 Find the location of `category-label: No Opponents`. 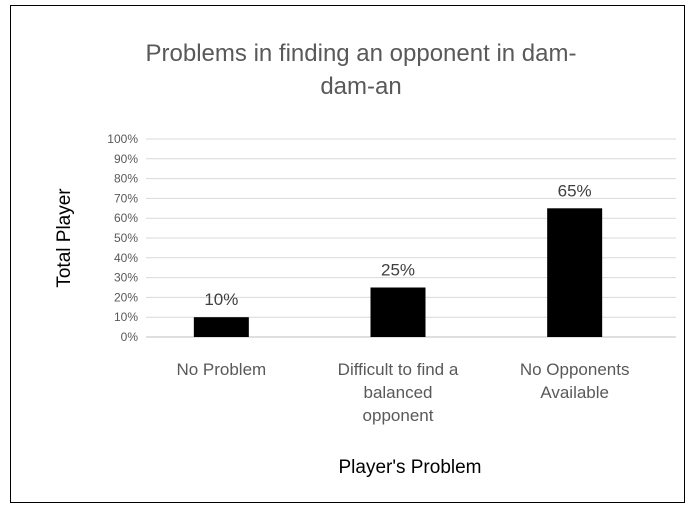

category-label: No Opponents is located at coordinates (575, 369).